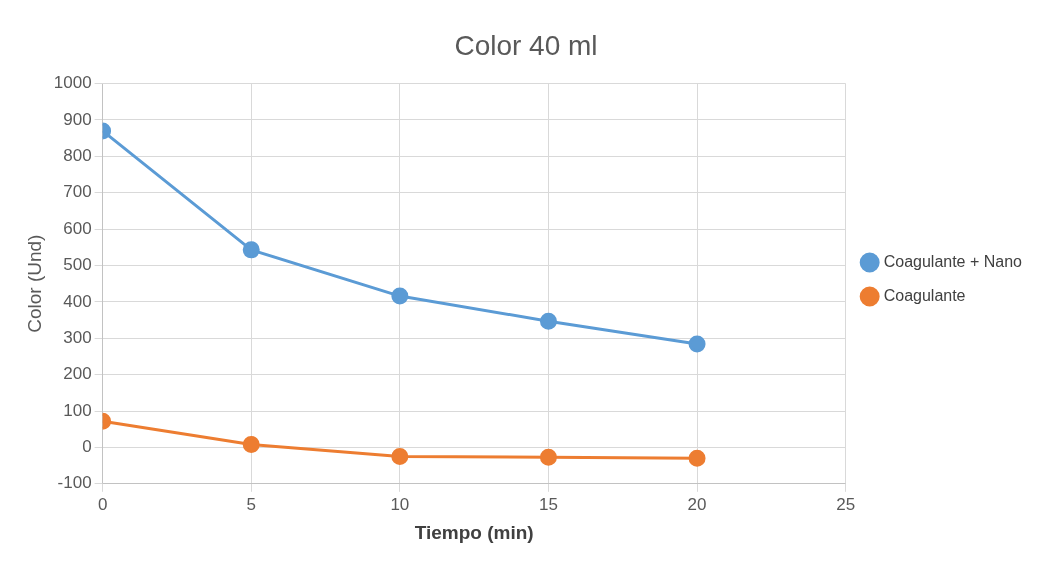  What do you see at coordinates (77, 410) in the screenshot?
I see `y-tick-label: 100` at bounding box center [77, 410].